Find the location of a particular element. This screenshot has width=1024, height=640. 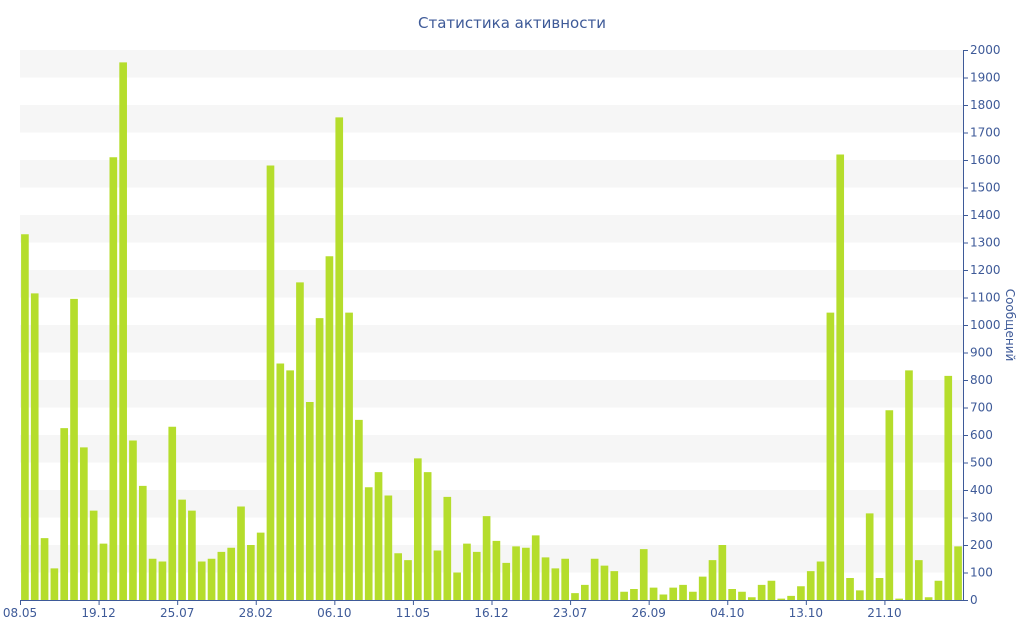

x-tick-label: 28.02 is located at coordinates (256, 613).